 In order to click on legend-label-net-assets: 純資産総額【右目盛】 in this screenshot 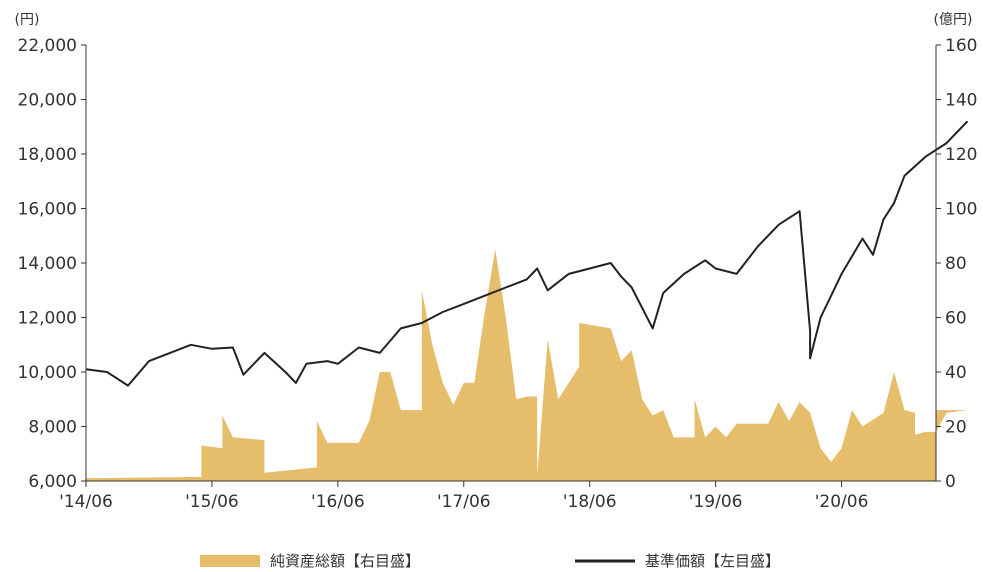, I will do `click(345, 561)`.